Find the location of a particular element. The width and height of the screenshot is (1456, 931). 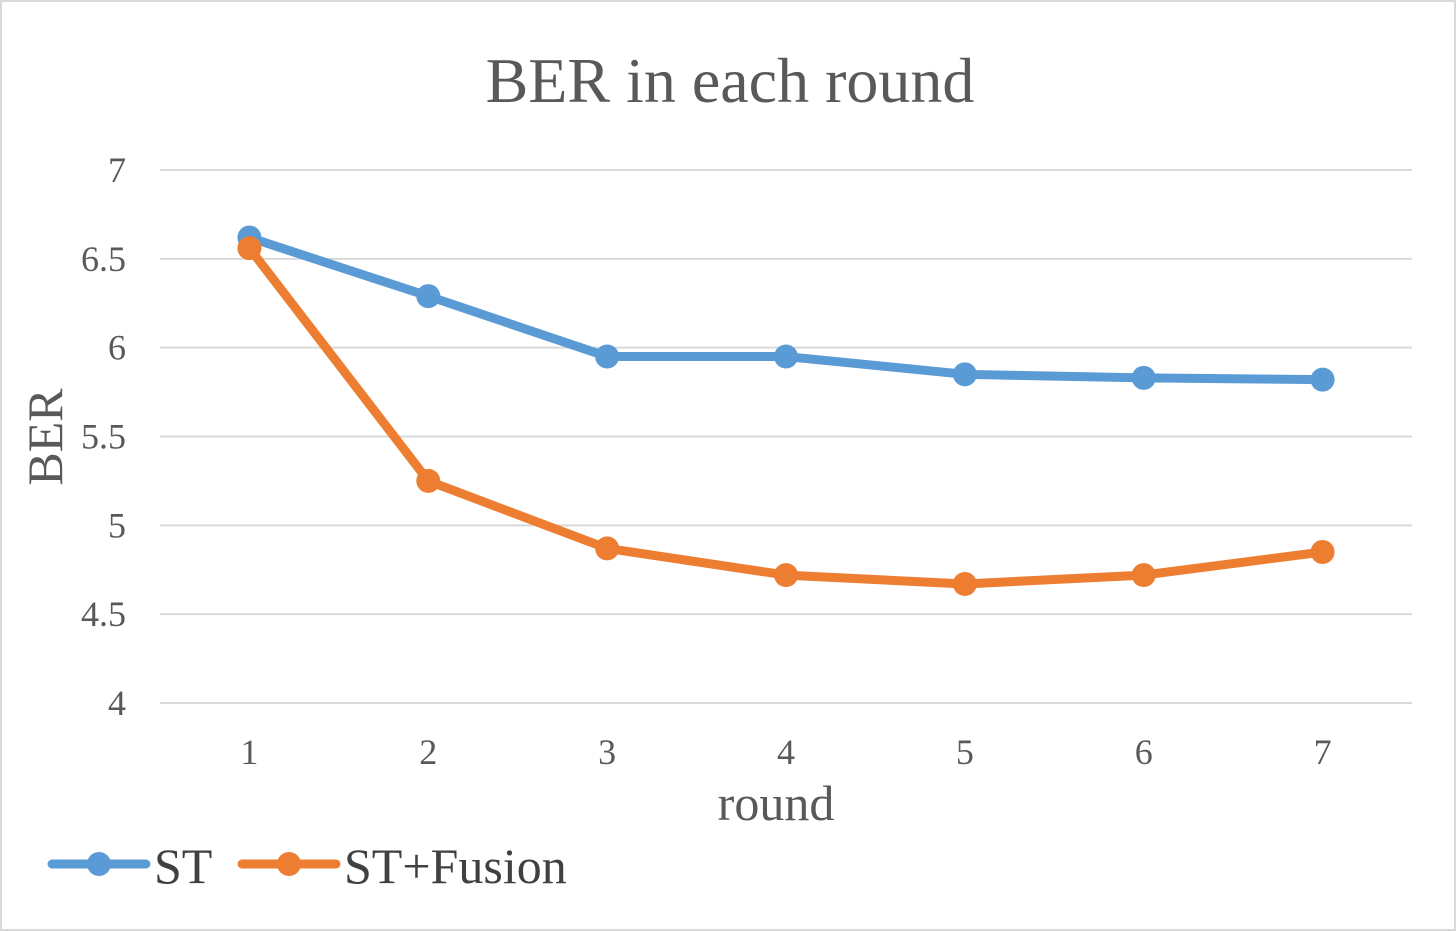

legend-item: ST+Fusion is located at coordinates (402, 866).